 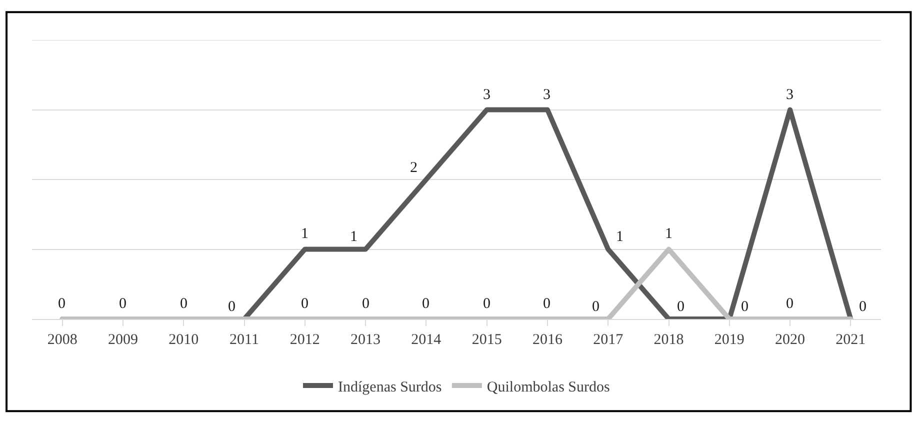 What do you see at coordinates (547, 340) in the screenshot?
I see `x-tick-label: 2016` at bounding box center [547, 340].